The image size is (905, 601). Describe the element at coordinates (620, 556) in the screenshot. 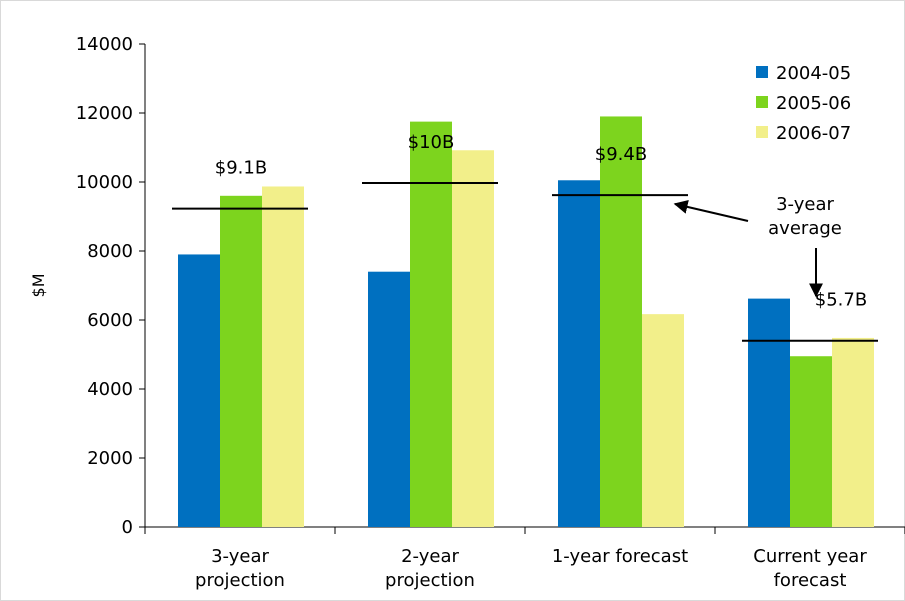

I see `x-category-label: 1-year forecast` at that location.